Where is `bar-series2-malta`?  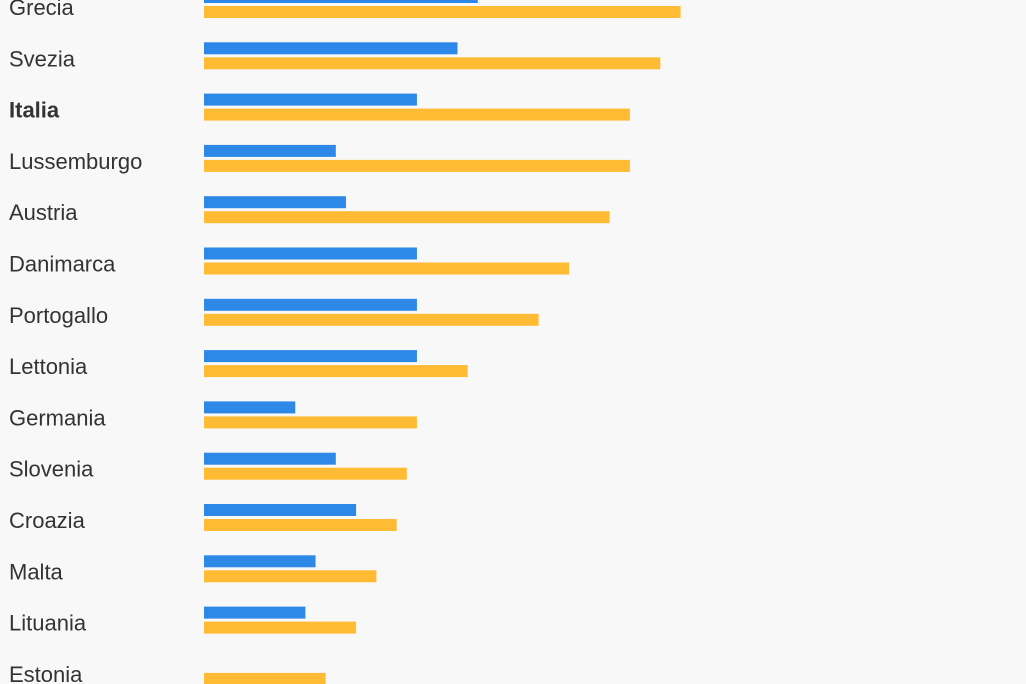
bar-series2-malta is located at coordinates (290, 576).